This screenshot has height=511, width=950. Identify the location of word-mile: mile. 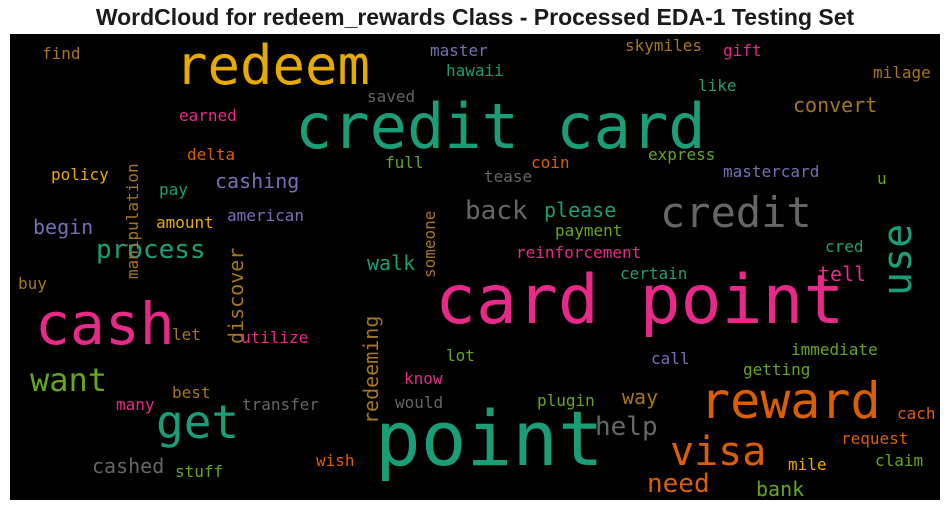
(807, 464).